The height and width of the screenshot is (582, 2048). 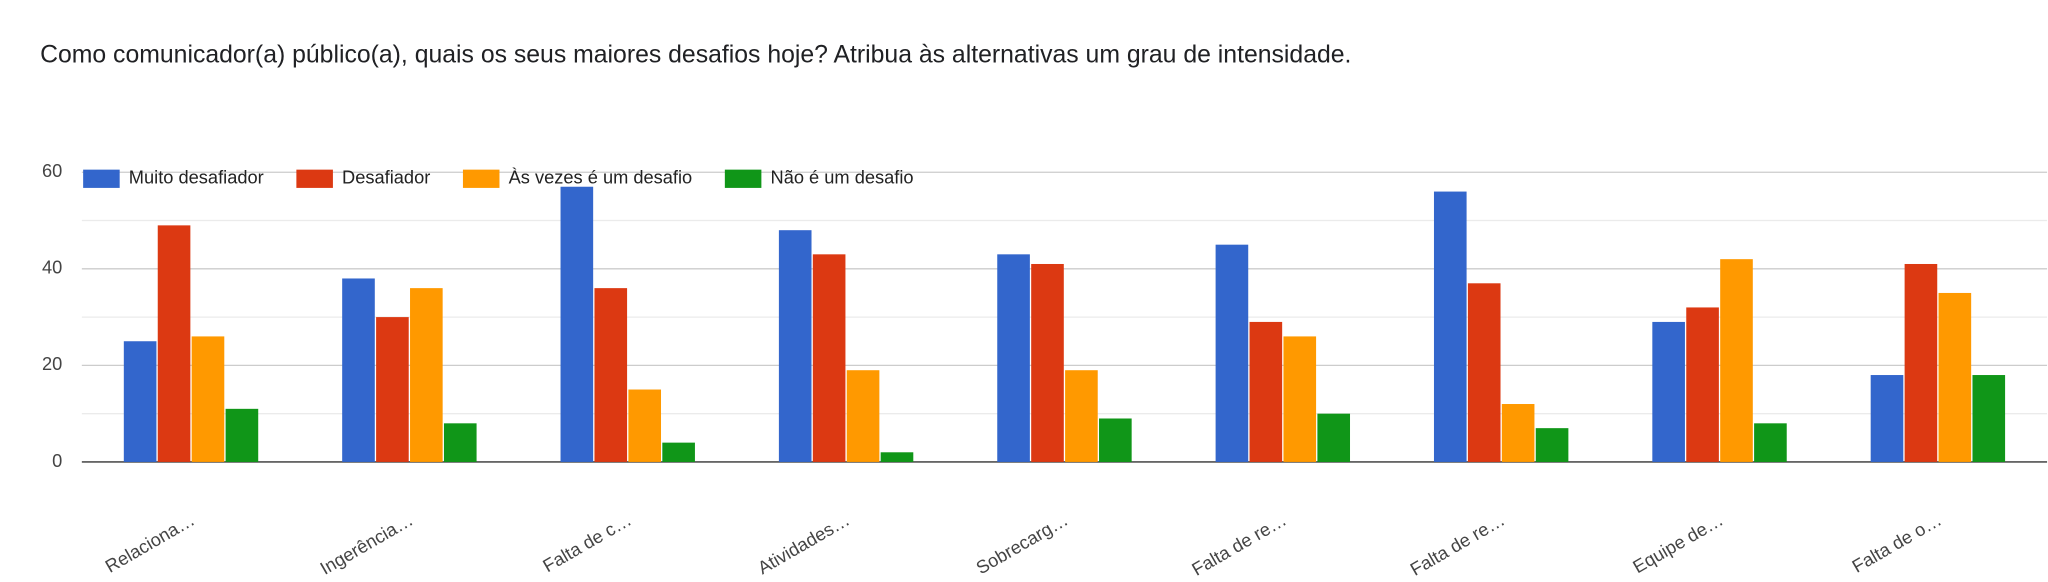 What do you see at coordinates (386, 177) in the screenshot?
I see `legend-label: Desafiador` at bounding box center [386, 177].